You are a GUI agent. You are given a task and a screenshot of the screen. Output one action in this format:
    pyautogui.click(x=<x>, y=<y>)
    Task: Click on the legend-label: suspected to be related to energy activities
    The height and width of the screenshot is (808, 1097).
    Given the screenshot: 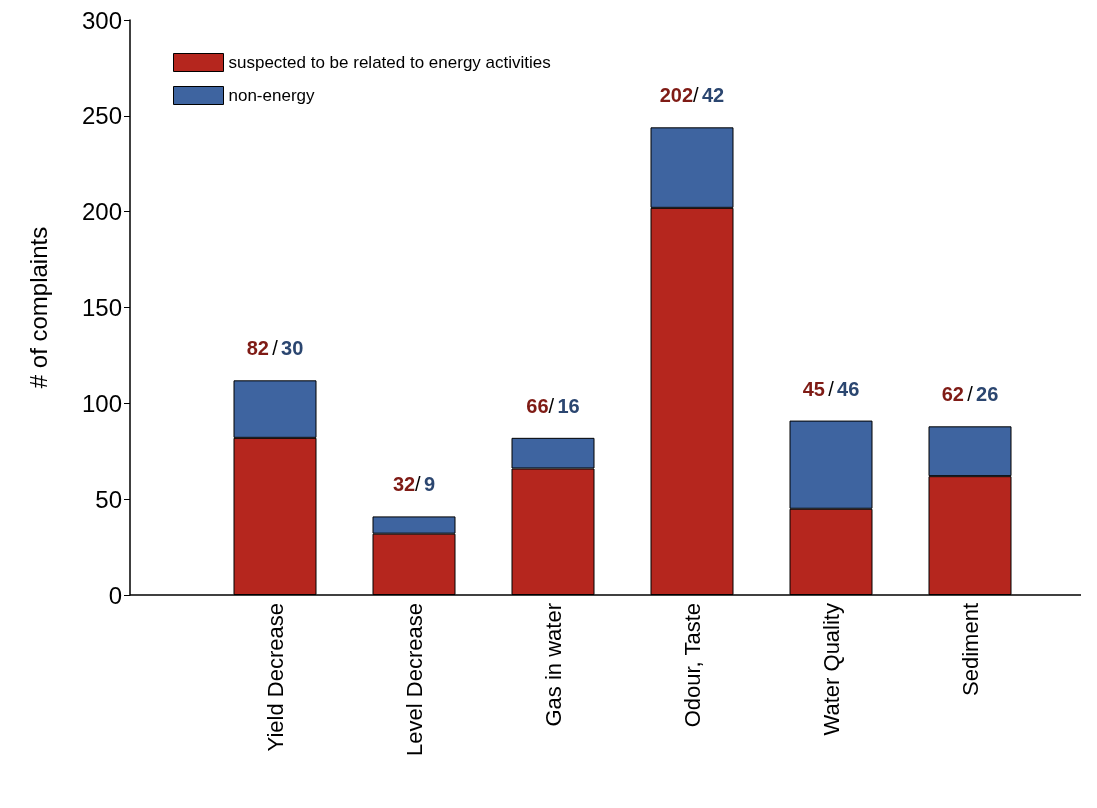 What is the action you would take?
    pyautogui.click(x=389, y=62)
    